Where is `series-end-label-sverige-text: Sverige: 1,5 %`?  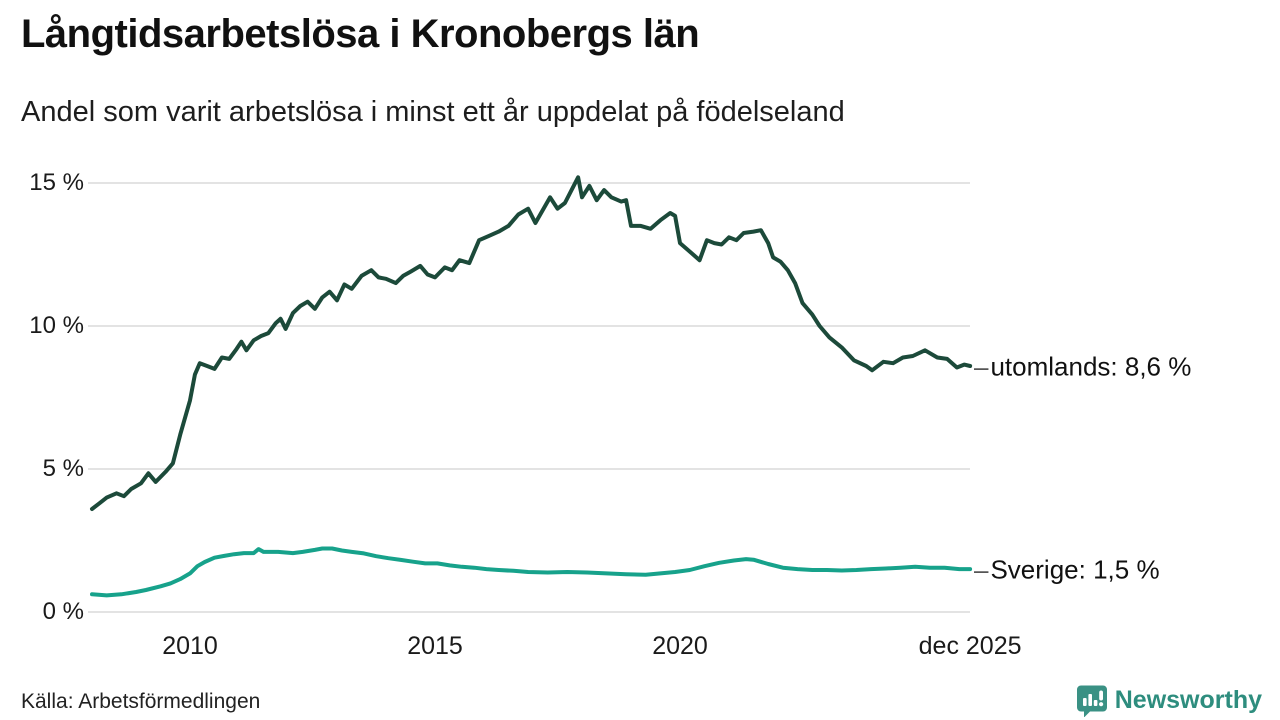 series-end-label-sverige-text: Sverige: 1,5 % is located at coordinates (1075, 569).